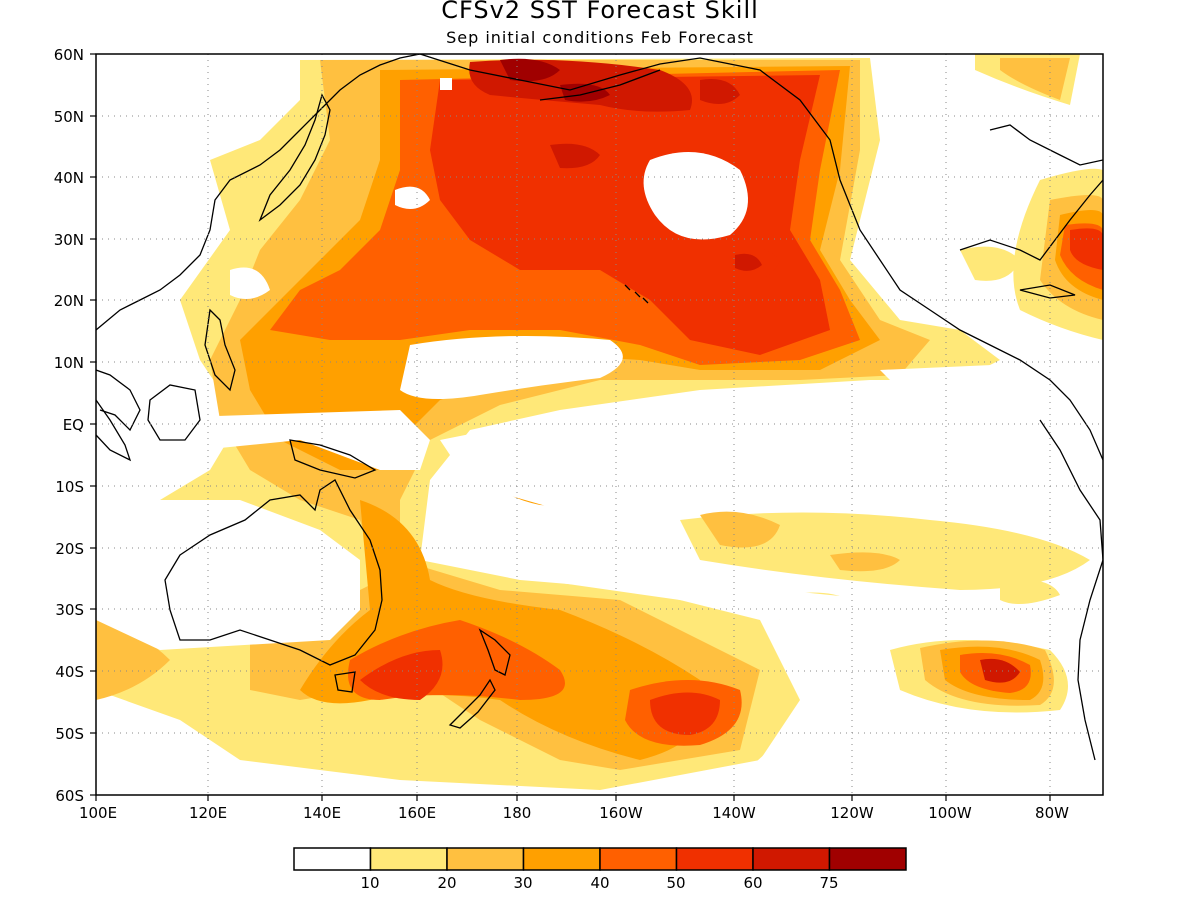 The image size is (1200, 900). I want to click on lon-label: 120E, so click(208, 813).